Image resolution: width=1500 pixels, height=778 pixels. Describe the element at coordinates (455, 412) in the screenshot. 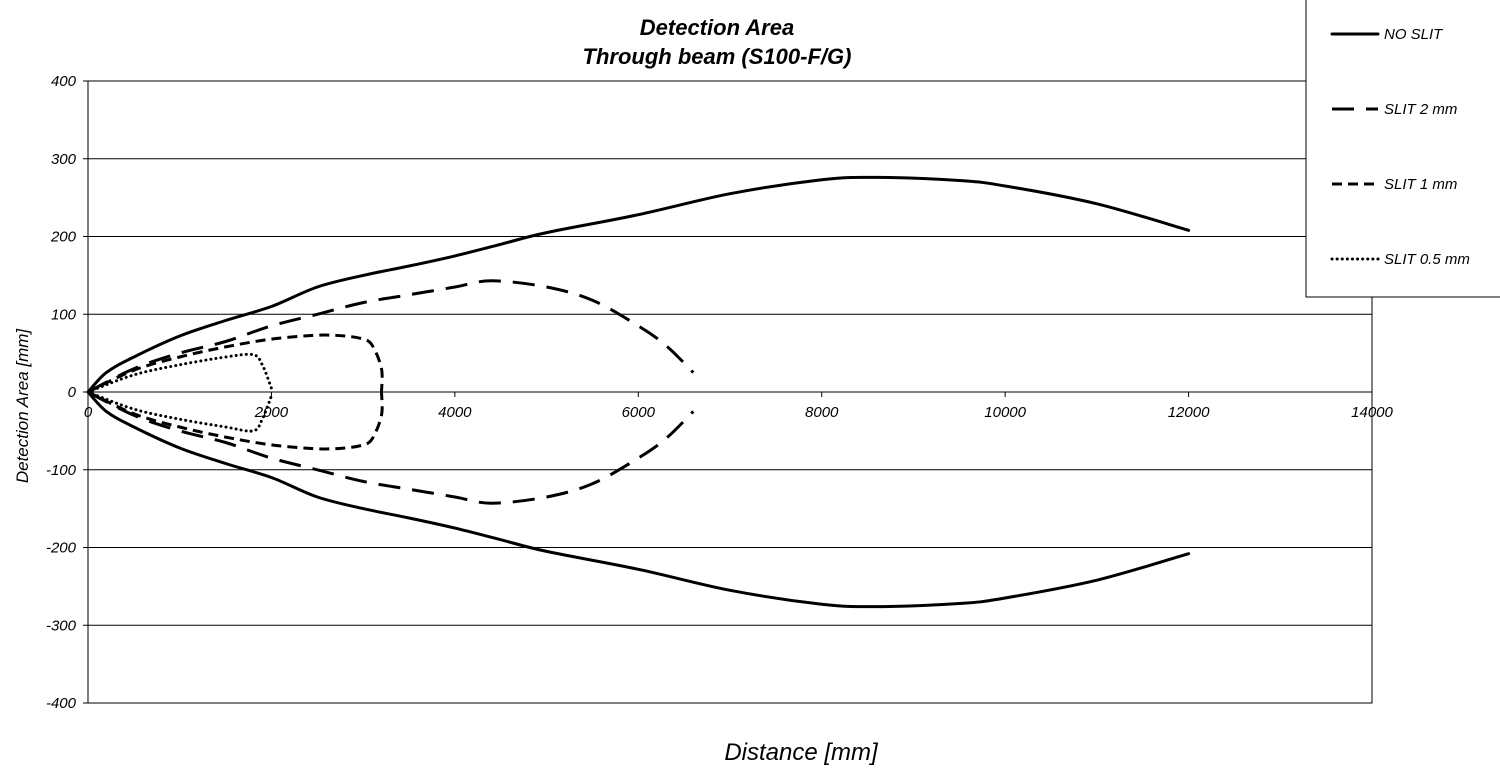

I see `x-tick-label: 4000` at that location.